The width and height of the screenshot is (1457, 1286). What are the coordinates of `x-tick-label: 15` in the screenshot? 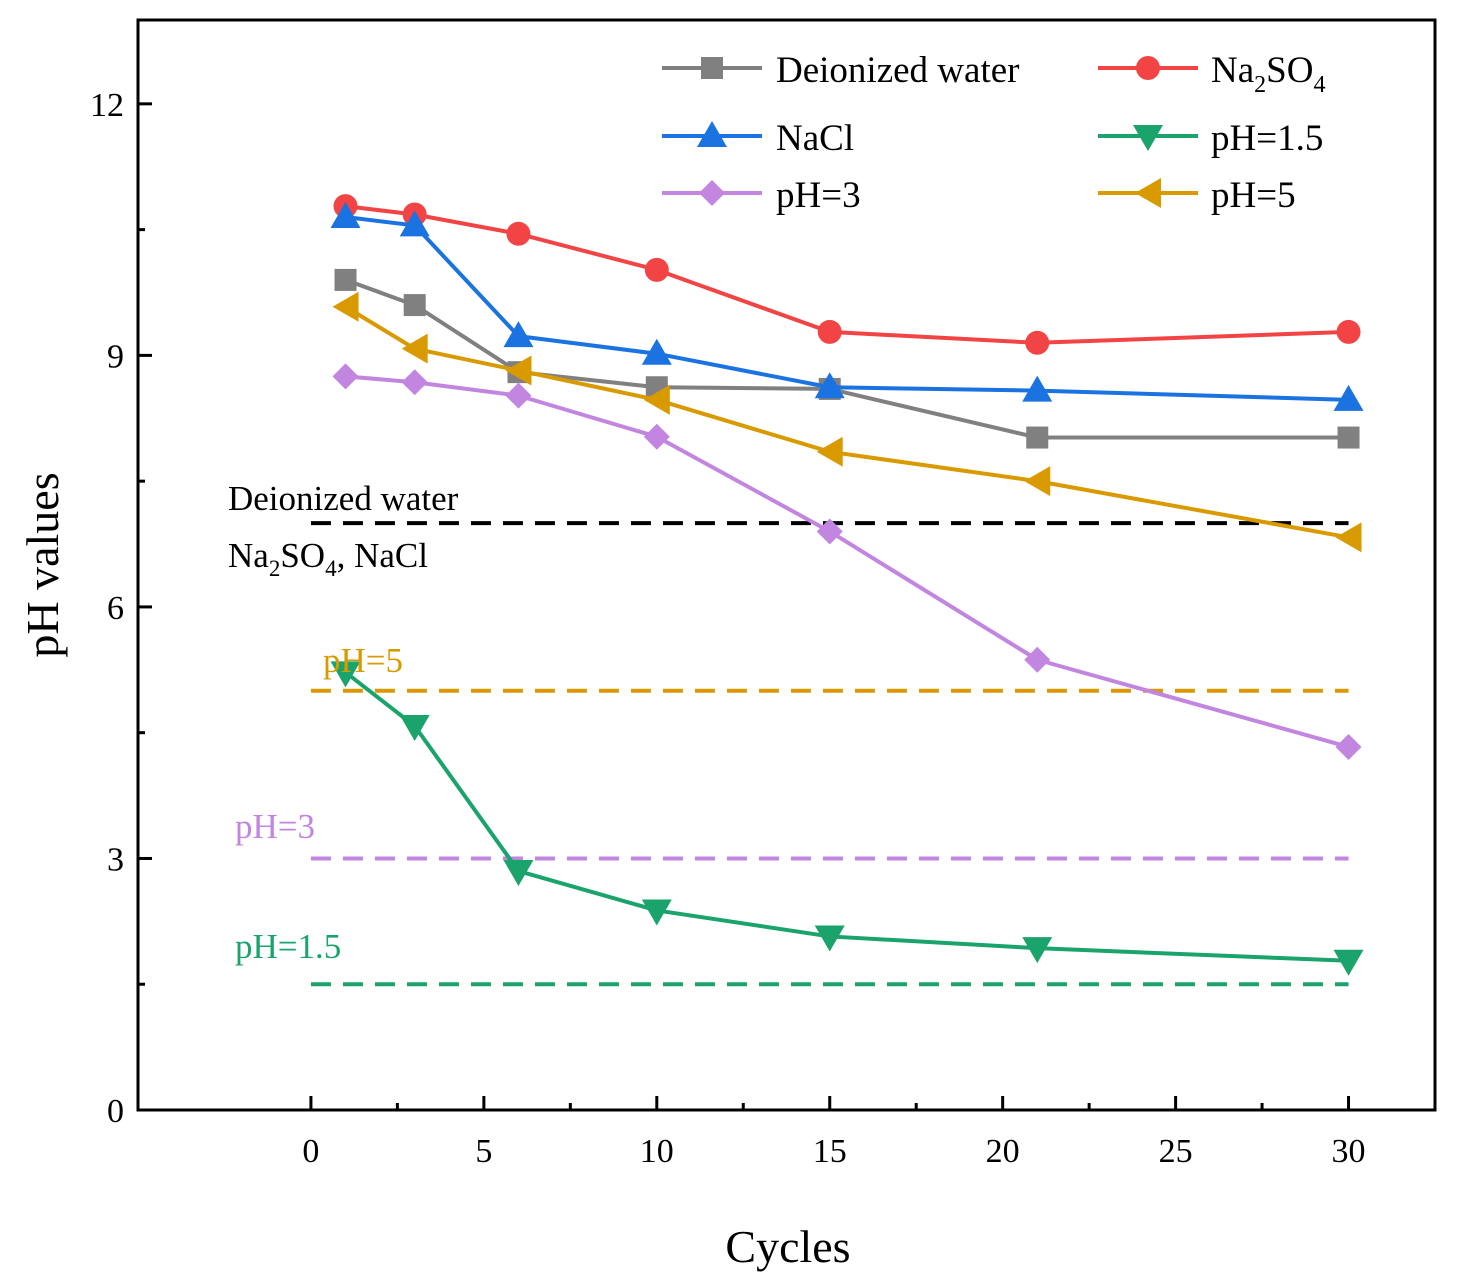 It's located at (830, 1151).